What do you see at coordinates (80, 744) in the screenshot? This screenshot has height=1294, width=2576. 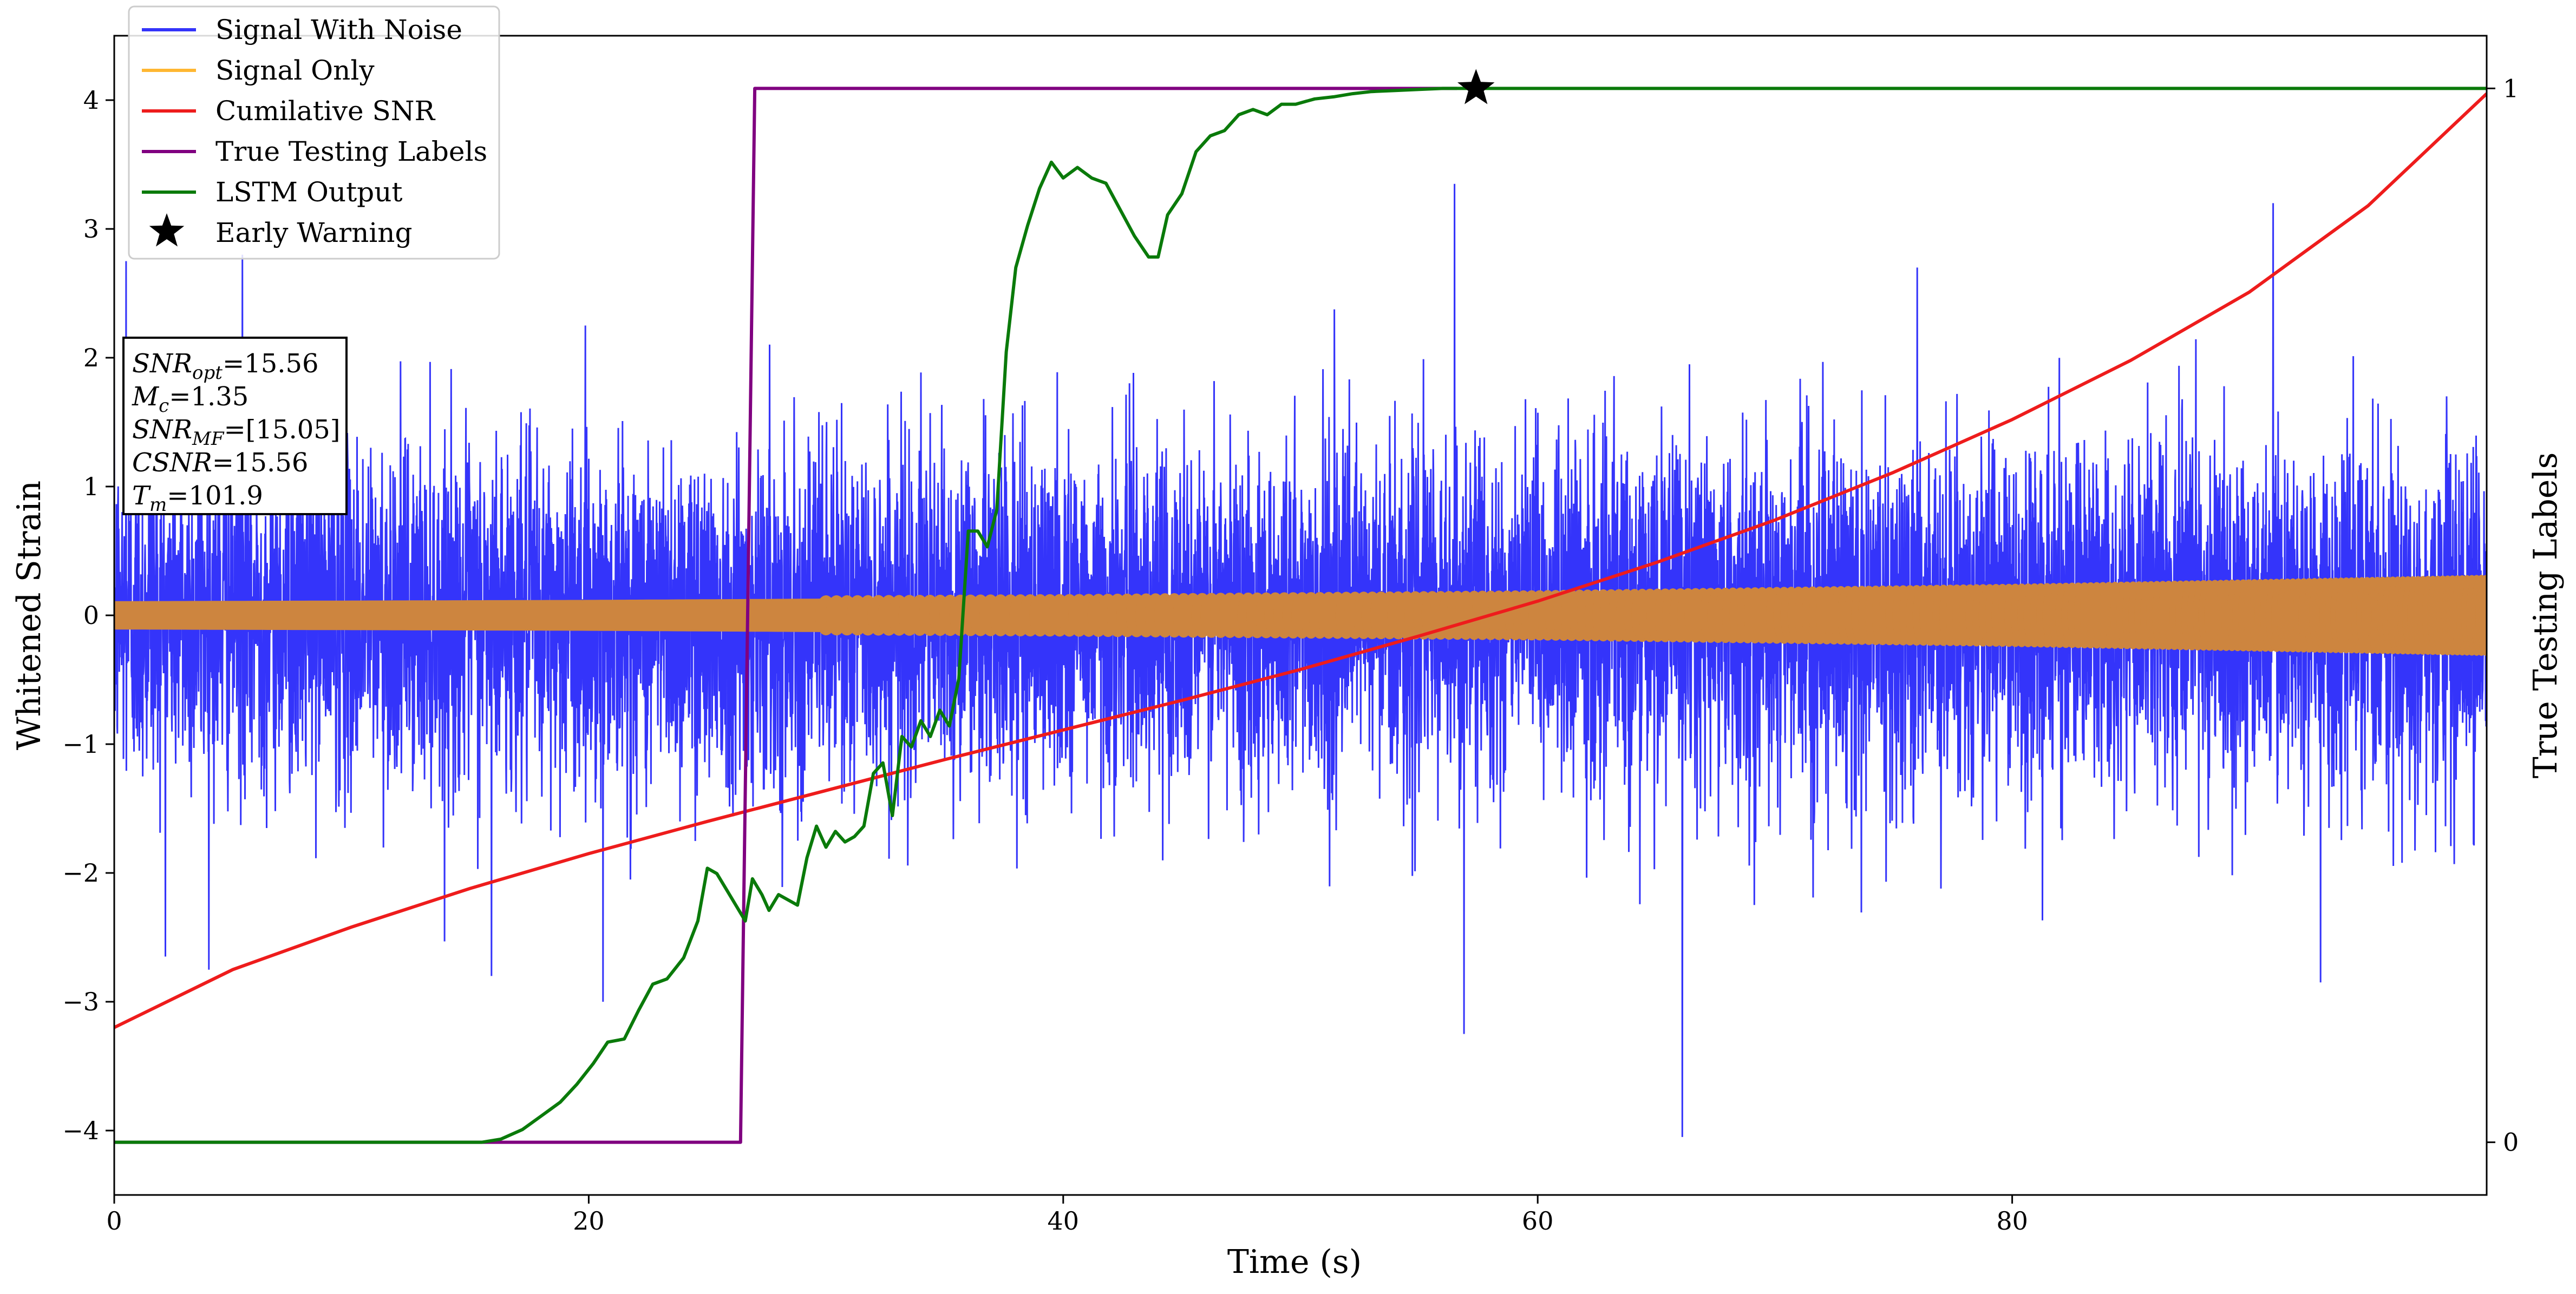 I see `y-tick-label: −1` at bounding box center [80, 744].